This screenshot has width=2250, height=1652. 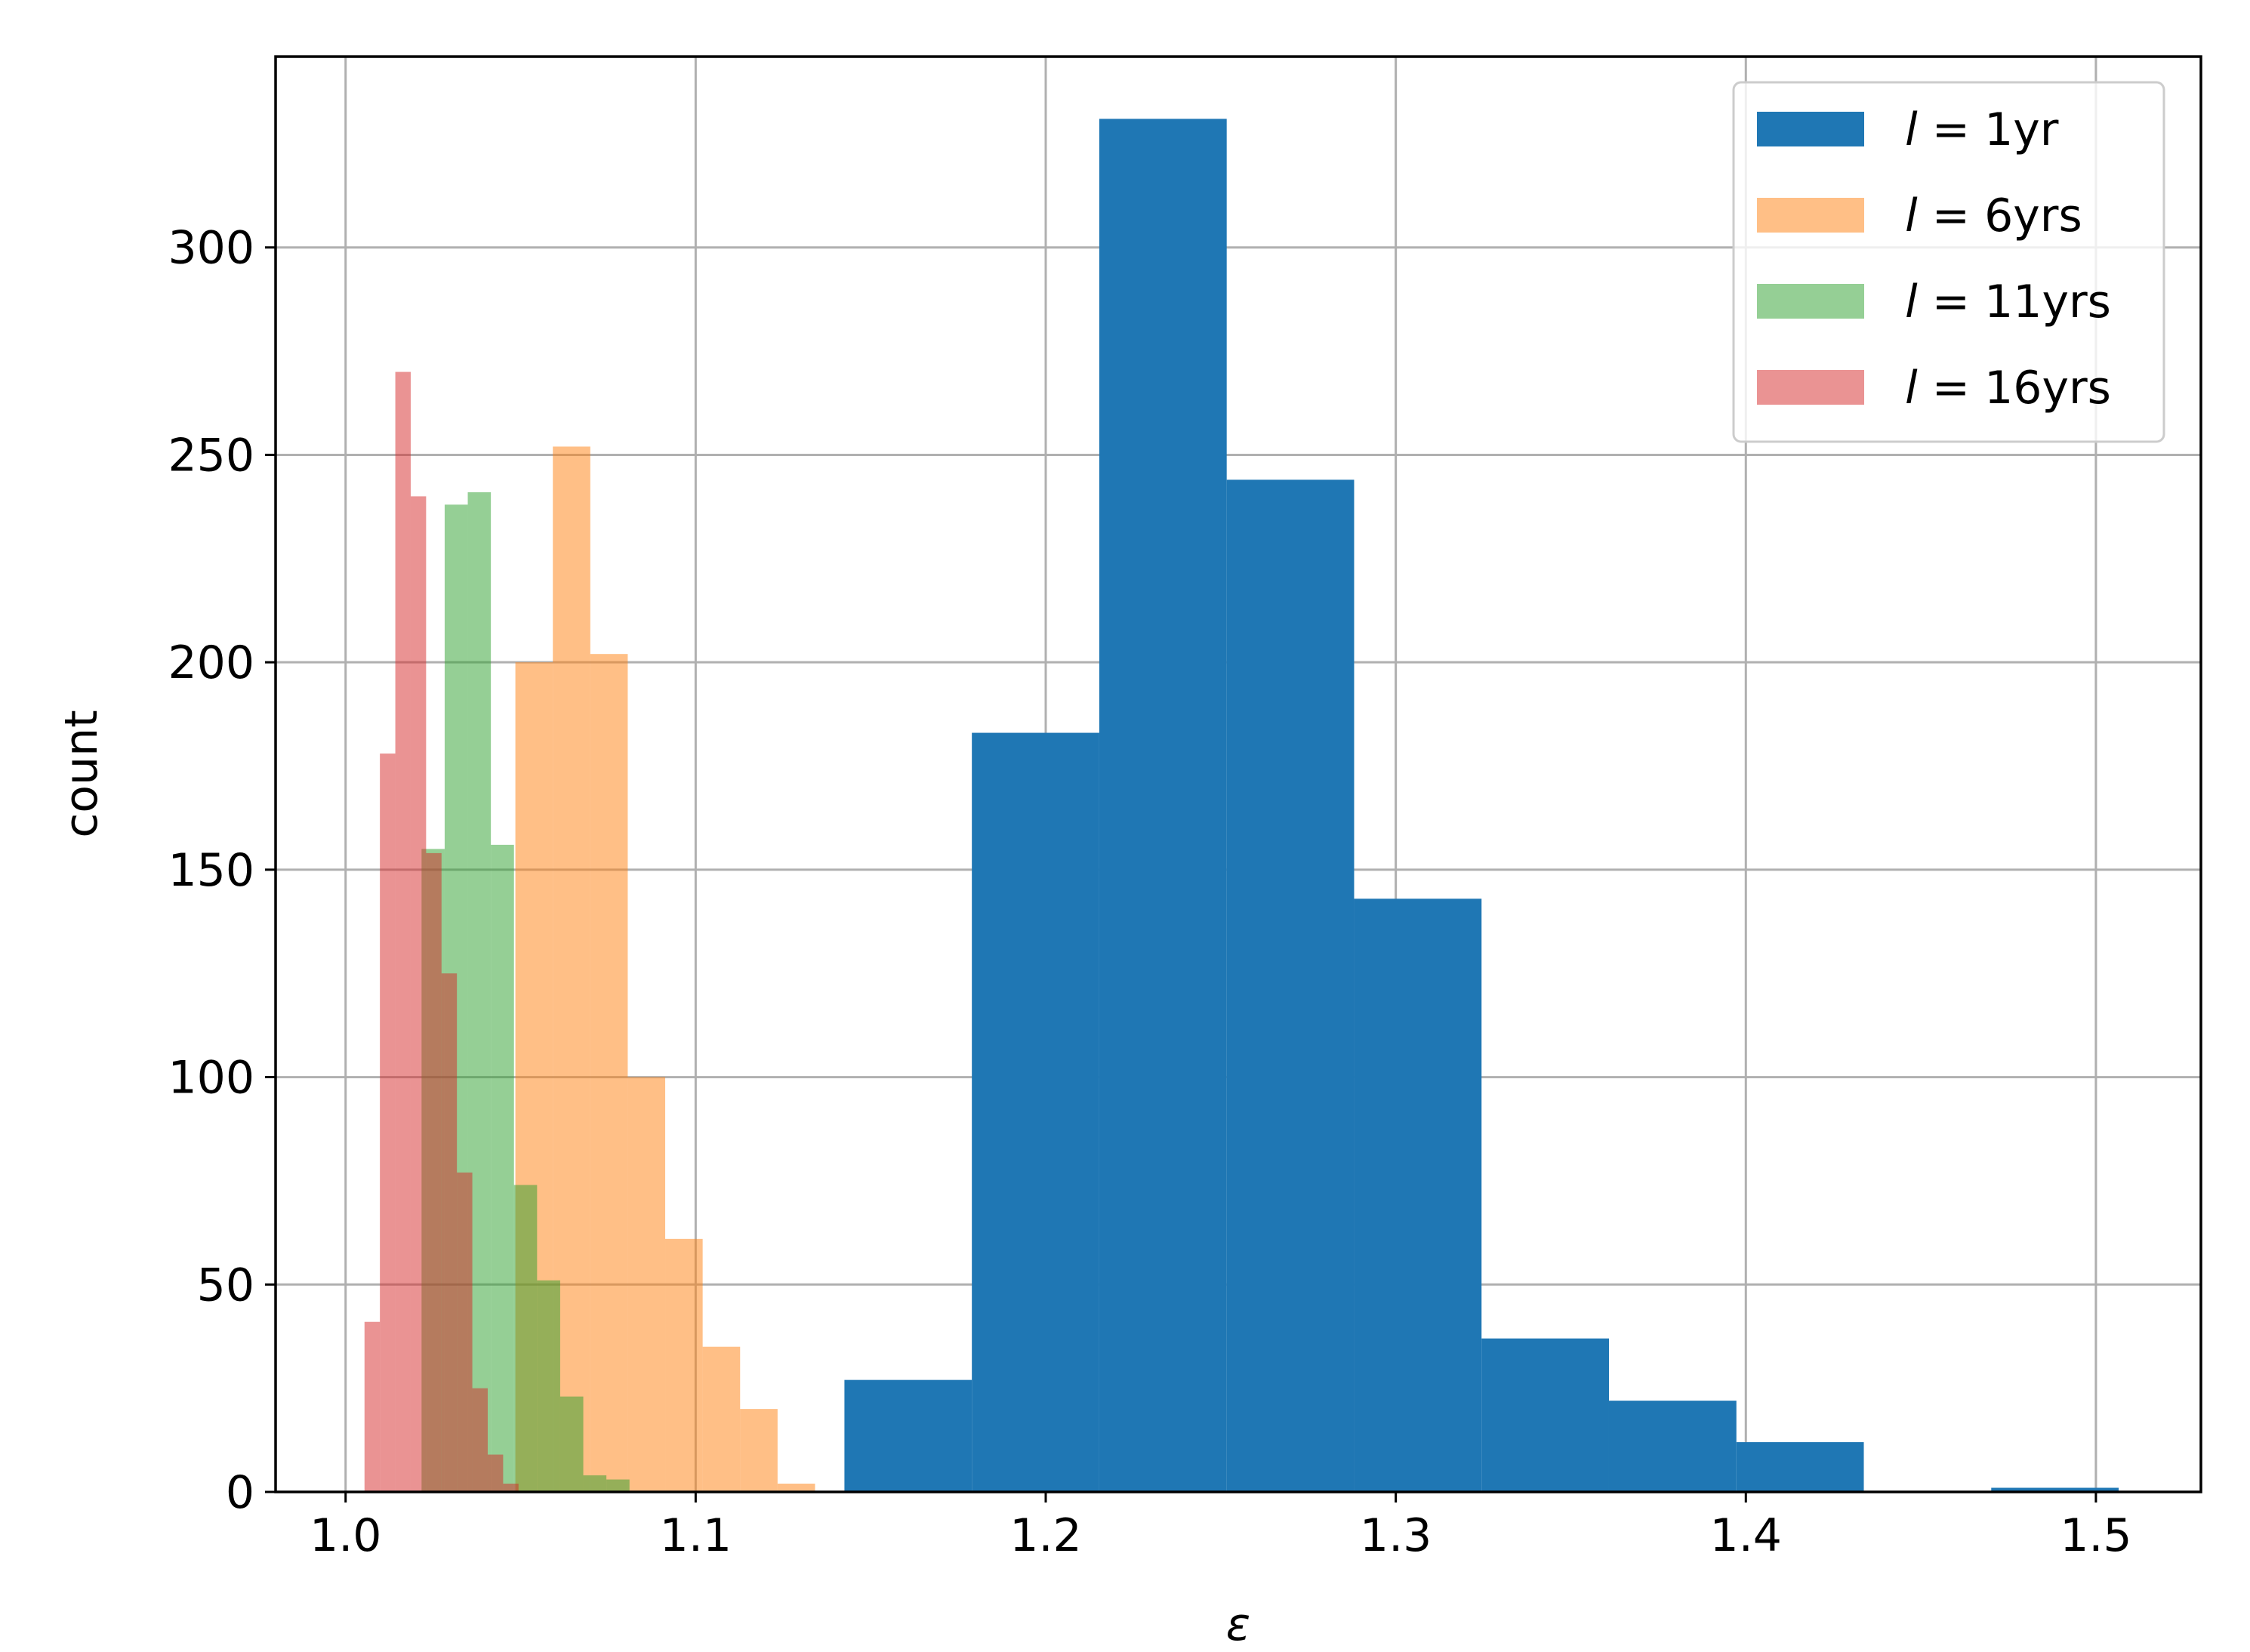 What do you see at coordinates (2008, 388) in the screenshot?
I see `legend-label: l = 16yrs` at bounding box center [2008, 388].